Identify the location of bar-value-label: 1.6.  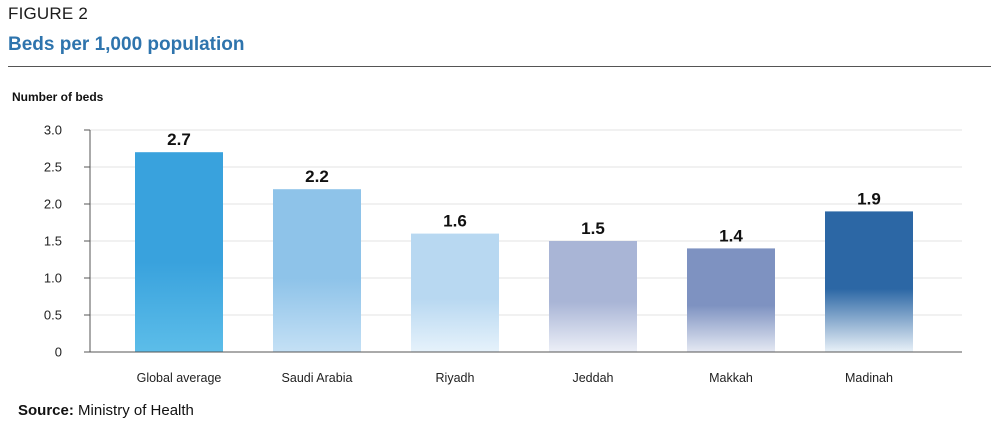
(455, 221).